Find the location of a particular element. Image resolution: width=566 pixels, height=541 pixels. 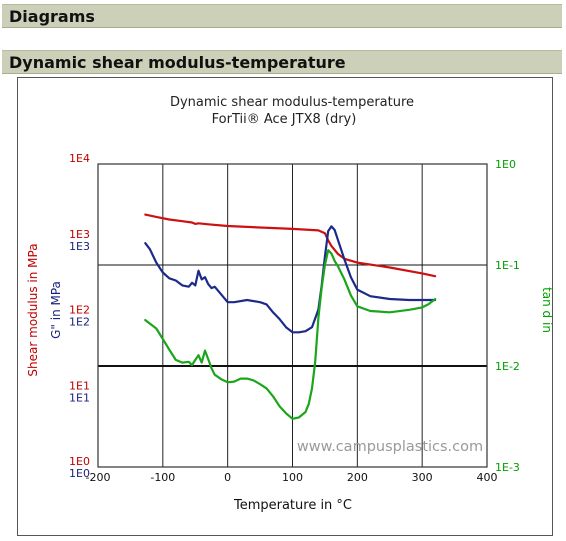

series-line-g-double-prime is located at coordinates (290, 279).